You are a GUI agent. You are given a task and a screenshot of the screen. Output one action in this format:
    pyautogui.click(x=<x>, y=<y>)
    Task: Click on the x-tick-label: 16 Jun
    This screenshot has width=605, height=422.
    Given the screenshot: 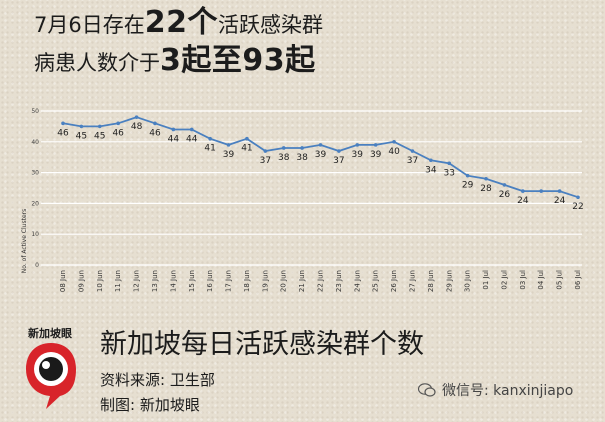 What is the action you would take?
    pyautogui.click(x=210, y=281)
    